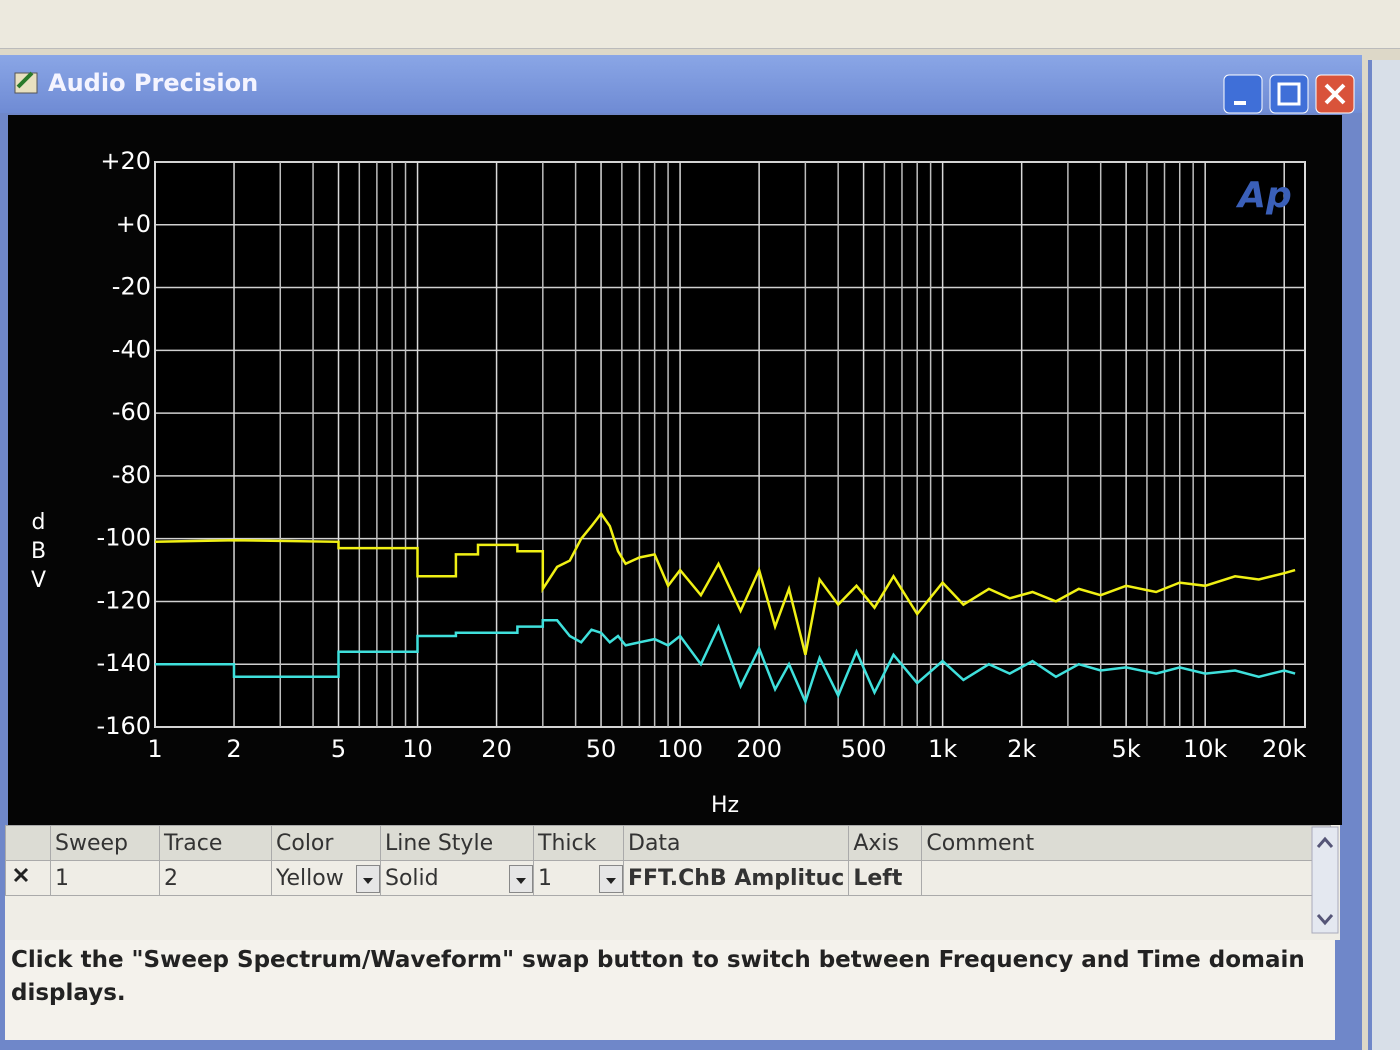 Image resolution: width=1400 pixels, height=1050 pixels. I want to click on header-cell: Trace, so click(215, 843).